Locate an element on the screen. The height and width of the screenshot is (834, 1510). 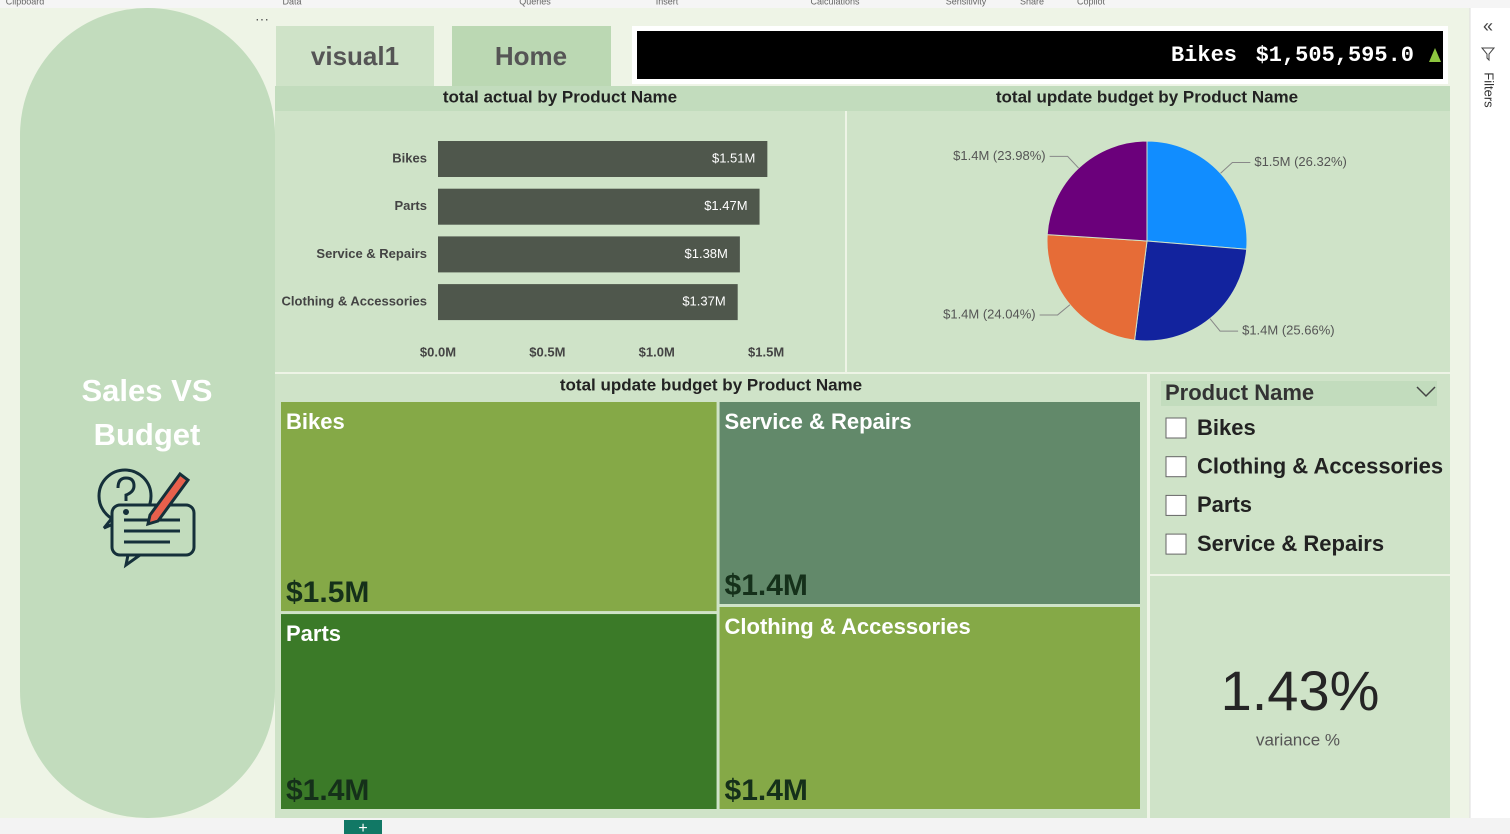
y-tick-label: Clothing & Accessories is located at coordinates (354, 301).